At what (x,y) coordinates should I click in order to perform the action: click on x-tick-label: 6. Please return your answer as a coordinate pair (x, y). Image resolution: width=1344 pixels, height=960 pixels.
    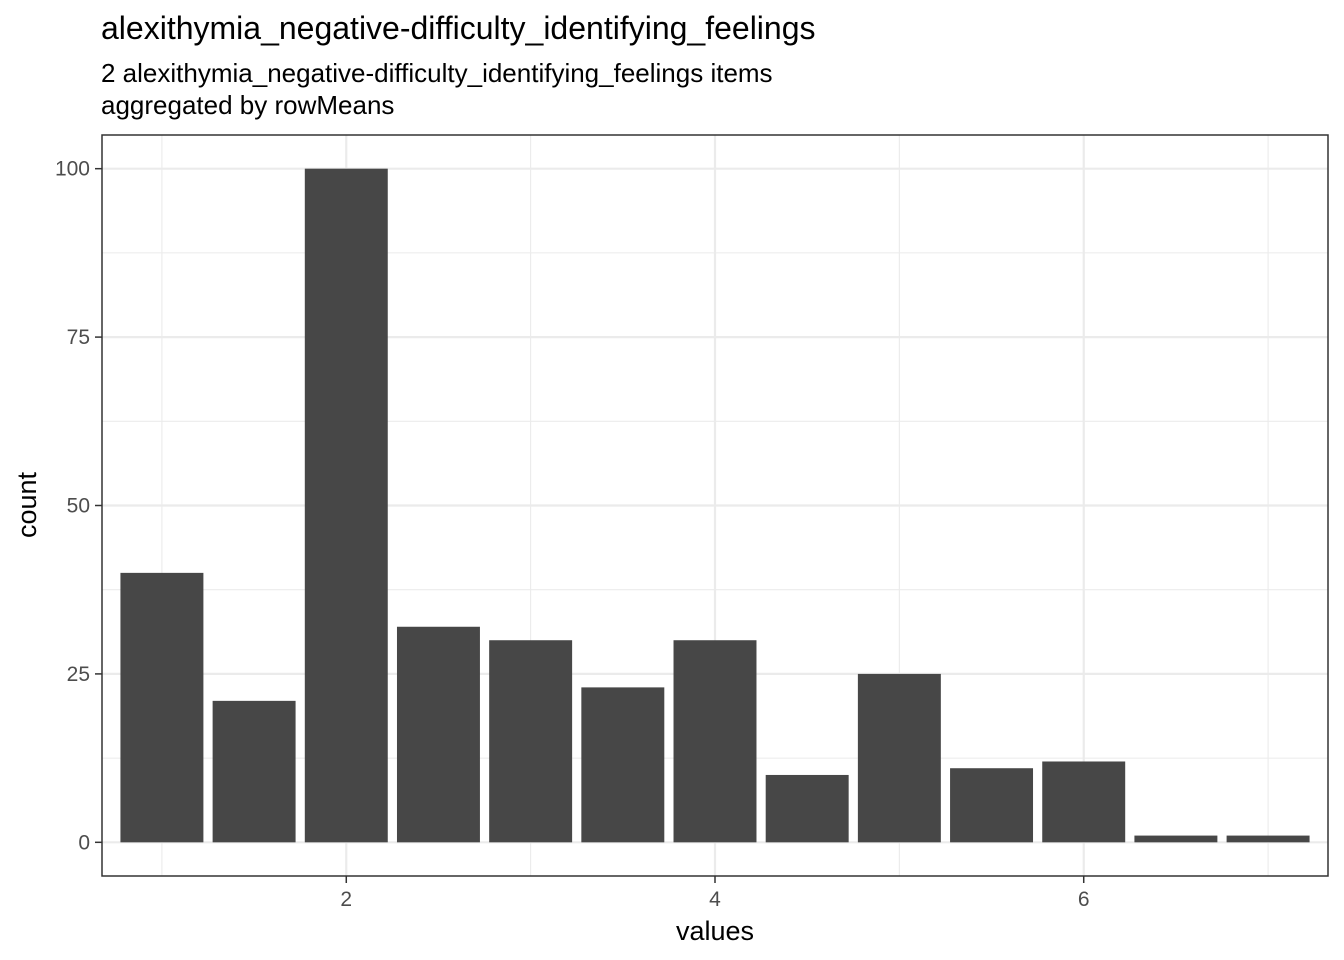
    Looking at the image, I should click on (1084, 899).